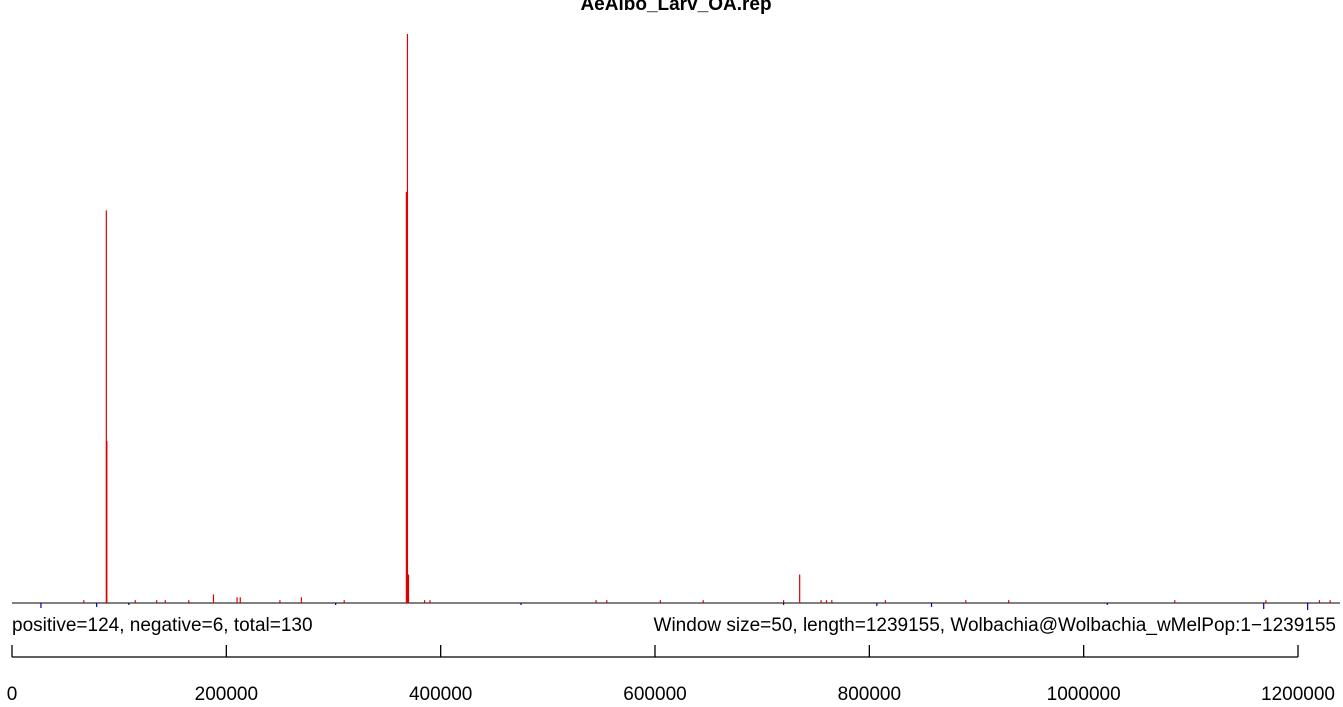 This screenshot has height=707, width=1343. Describe the element at coordinates (1298, 694) in the screenshot. I see `x-tick-label-6: 1200000` at that location.